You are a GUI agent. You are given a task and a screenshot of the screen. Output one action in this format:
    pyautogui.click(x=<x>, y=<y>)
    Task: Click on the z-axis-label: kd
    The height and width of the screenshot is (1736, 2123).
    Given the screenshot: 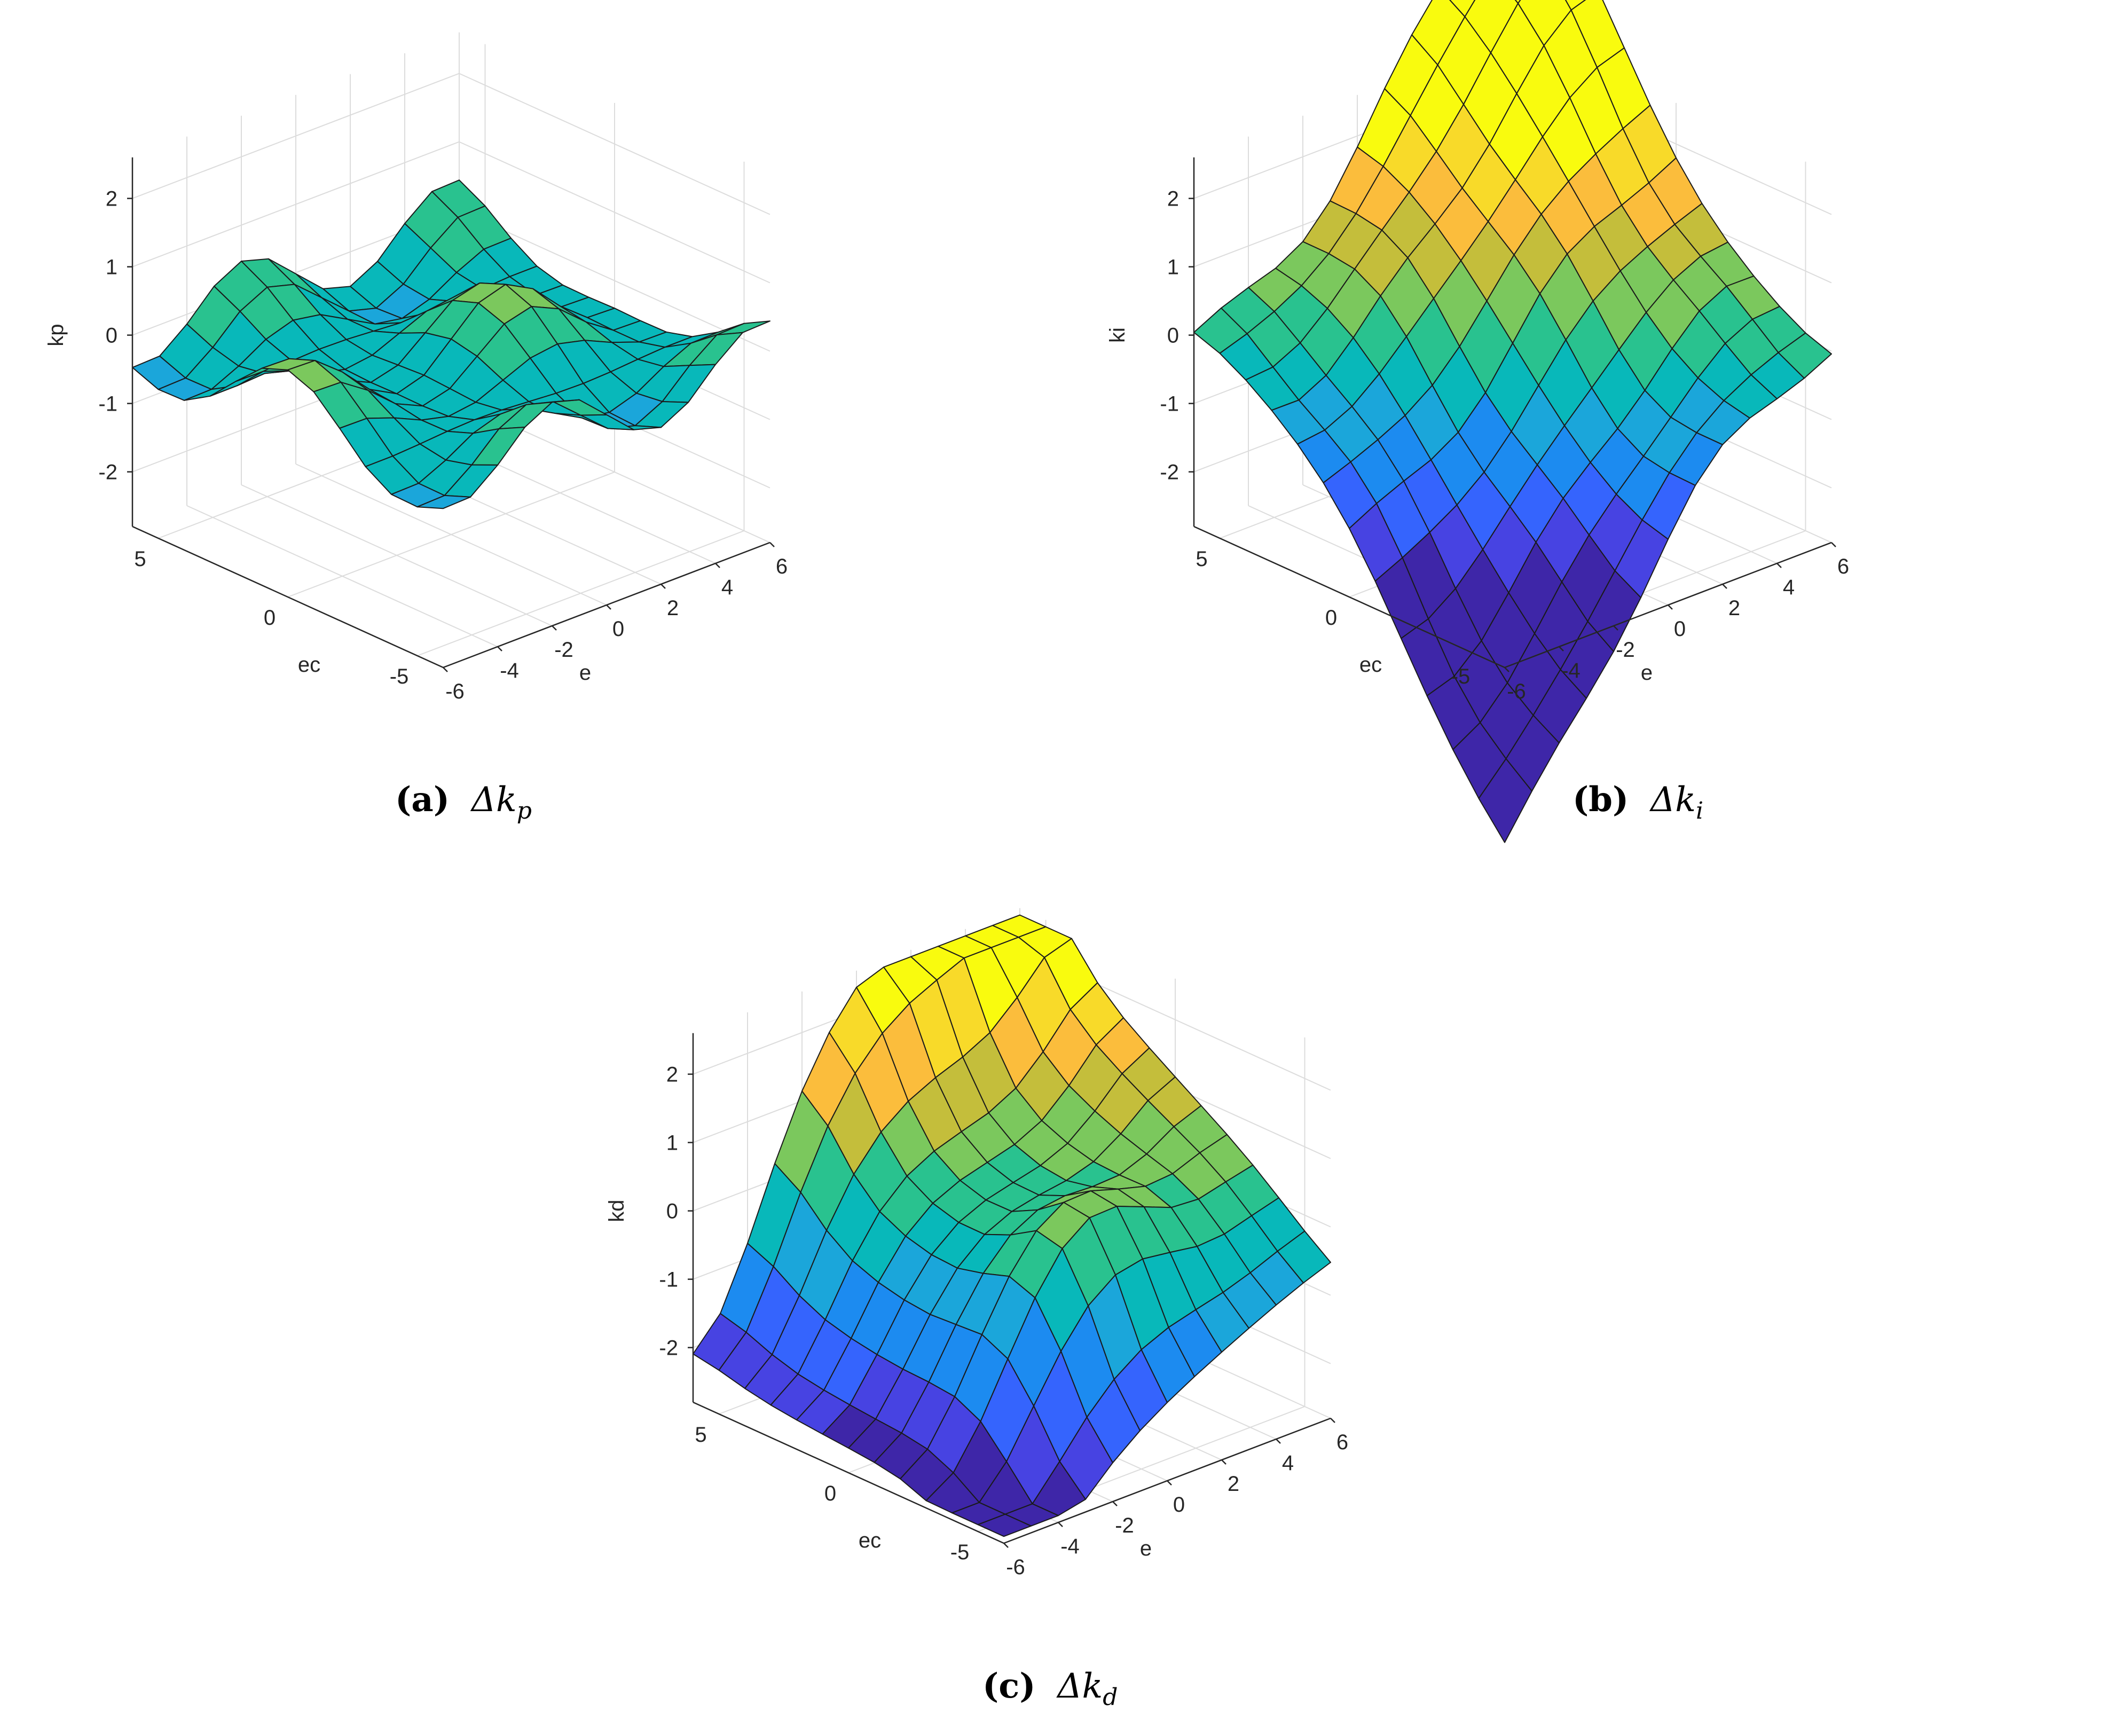 What is the action you would take?
    pyautogui.click(x=616, y=1210)
    